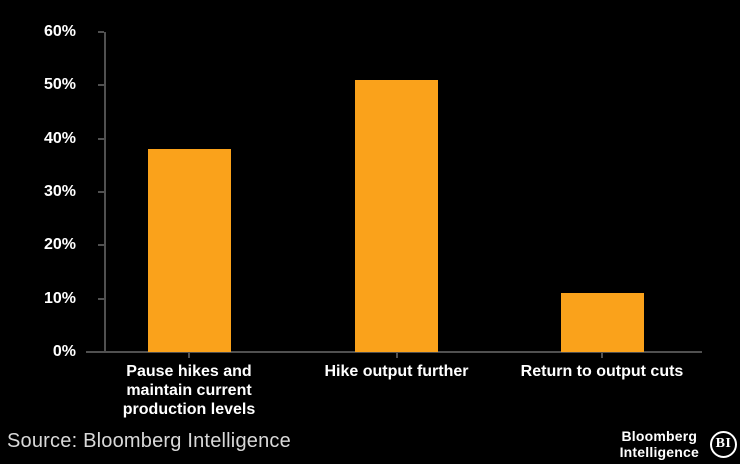 This screenshot has height=464, width=740. Describe the element at coordinates (59, 31) in the screenshot. I see `y-axis-tick-label: 60%` at that location.